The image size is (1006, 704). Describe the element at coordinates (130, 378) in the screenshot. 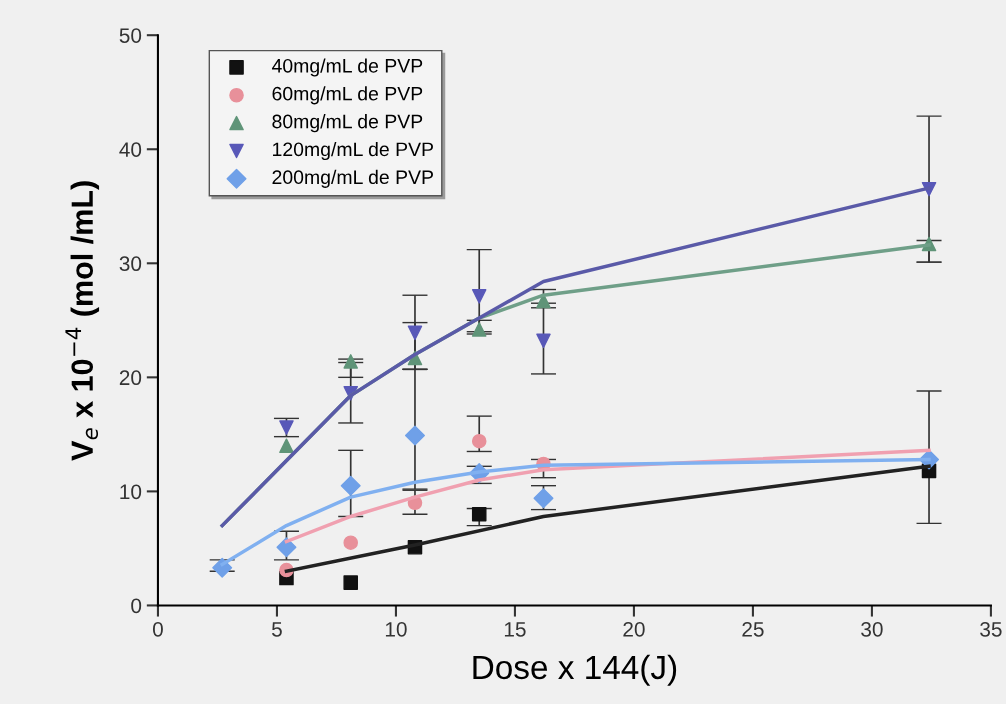

I see `y-tick-label: 20` at that location.